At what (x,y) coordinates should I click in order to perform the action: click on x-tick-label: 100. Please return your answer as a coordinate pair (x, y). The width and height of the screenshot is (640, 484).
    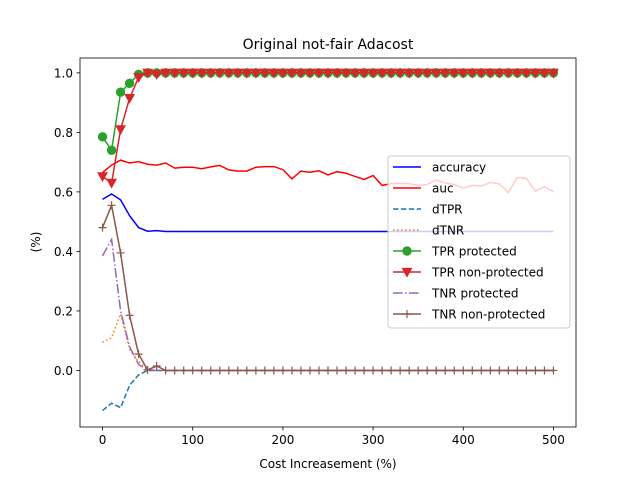
    Looking at the image, I should click on (192, 440).